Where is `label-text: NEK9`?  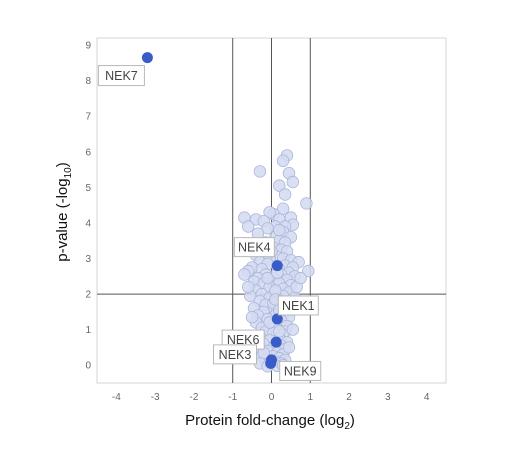
label-text: NEK9 is located at coordinates (300, 371).